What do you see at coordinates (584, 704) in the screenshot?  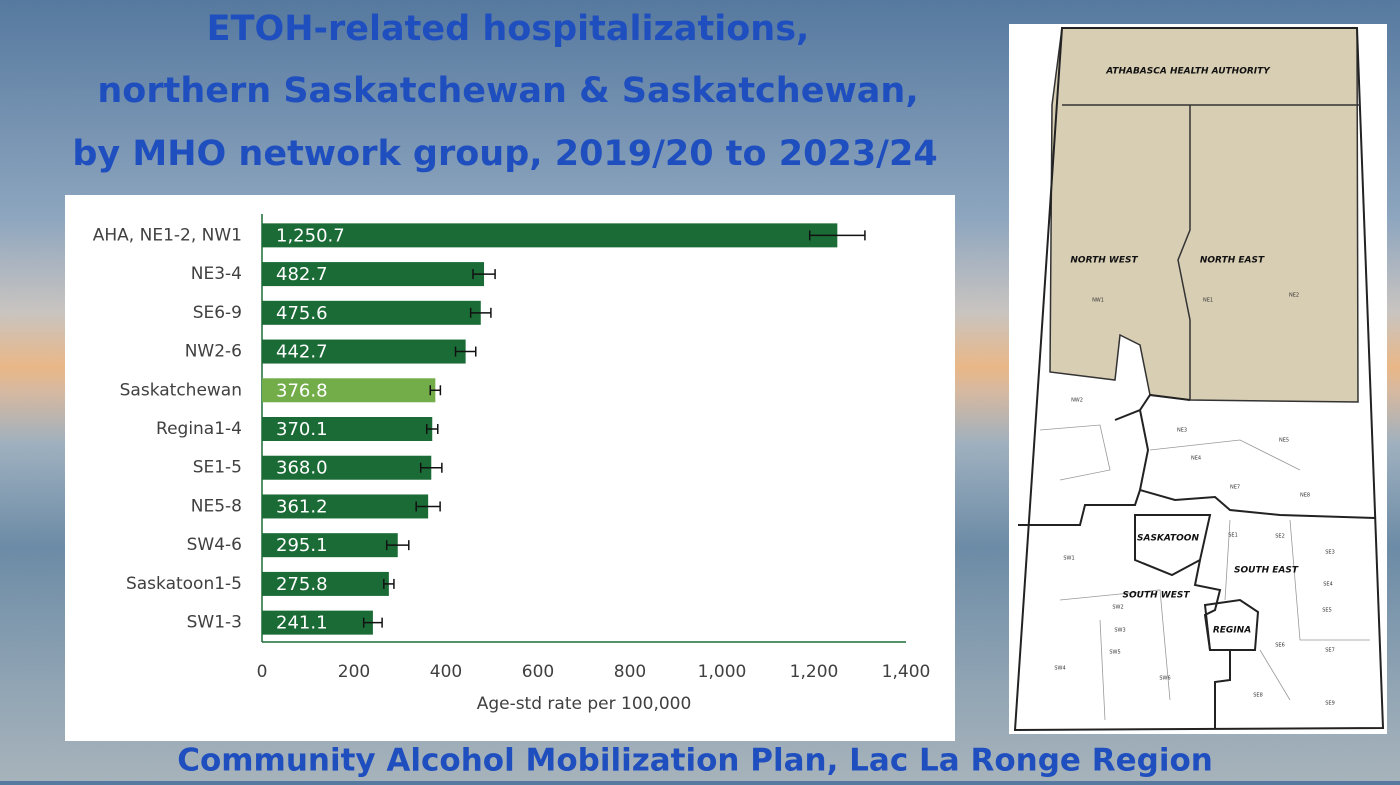 I see `x-axis-label: Age-std rate per 100,000` at bounding box center [584, 704].